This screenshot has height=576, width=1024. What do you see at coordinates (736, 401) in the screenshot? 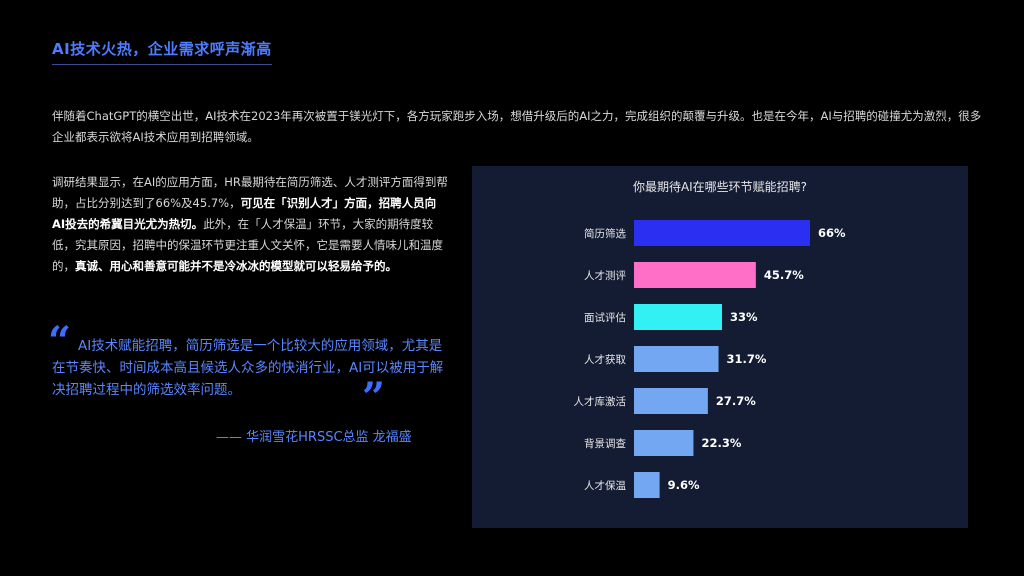
I see `value-label: 27.7%` at bounding box center [736, 401].